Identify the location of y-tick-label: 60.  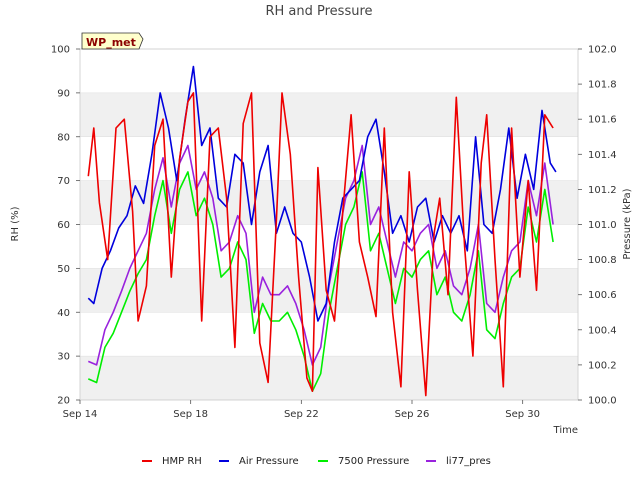
(63, 225).